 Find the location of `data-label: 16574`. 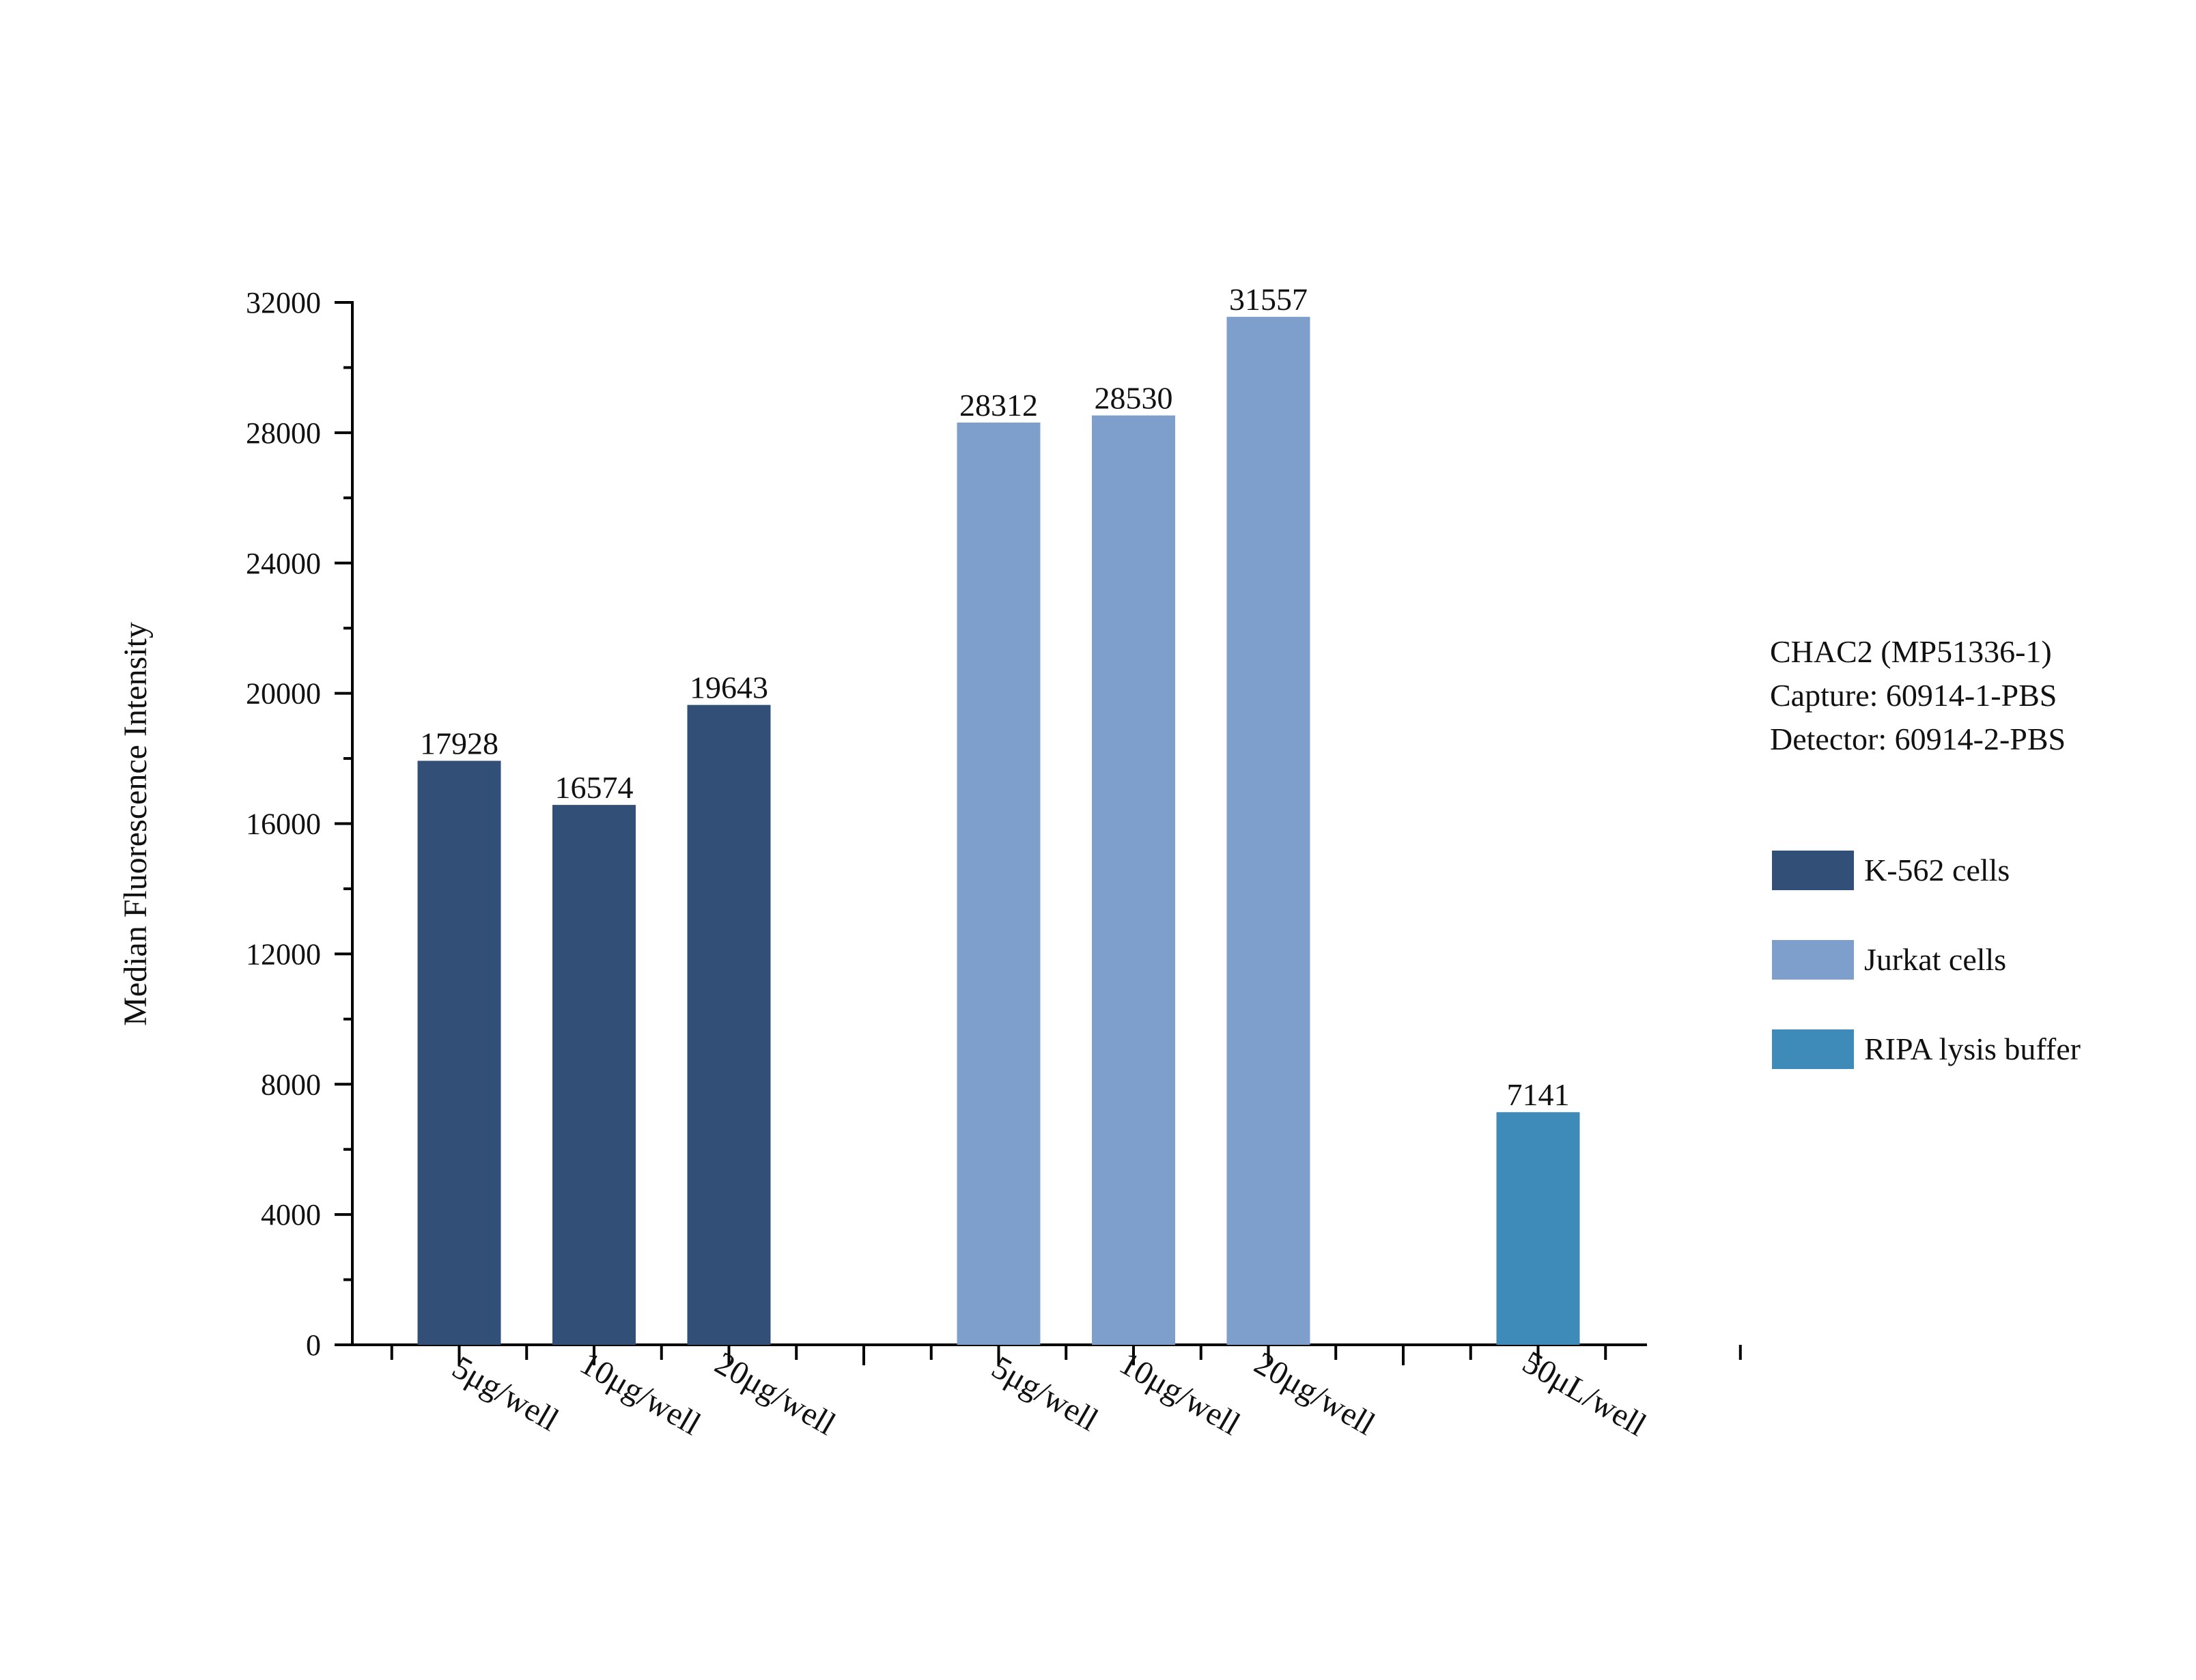

data-label: 16574 is located at coordinates (594, 787).